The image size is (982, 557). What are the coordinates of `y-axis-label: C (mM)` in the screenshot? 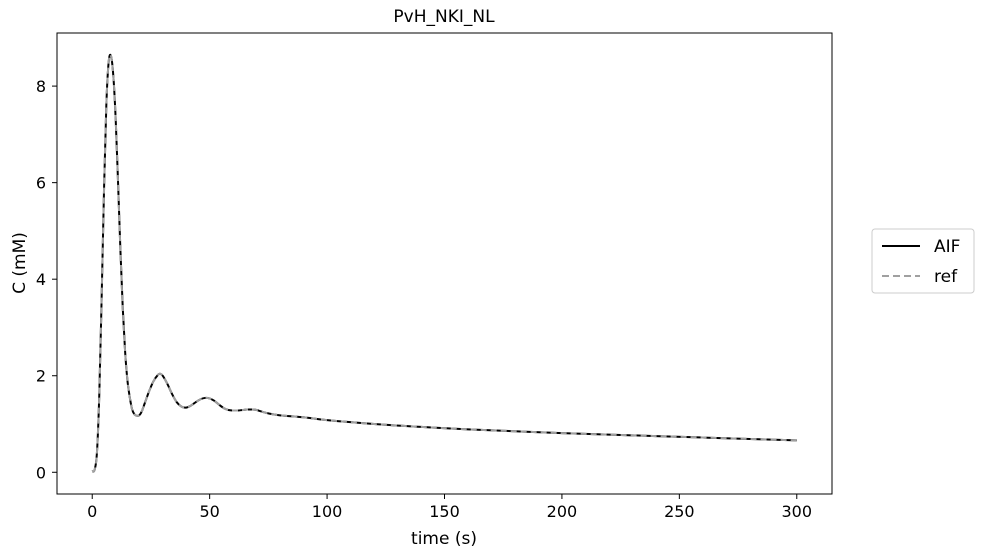 It's located at (20, 263).